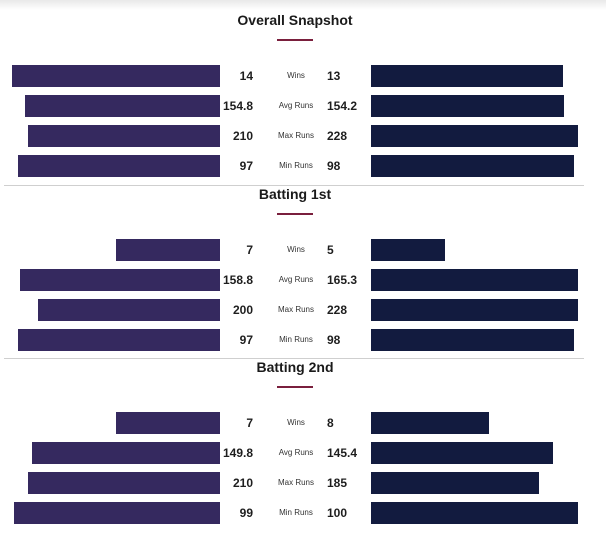  I want to click on metric-row: 210 Max Runs 185, so click(303, 483).